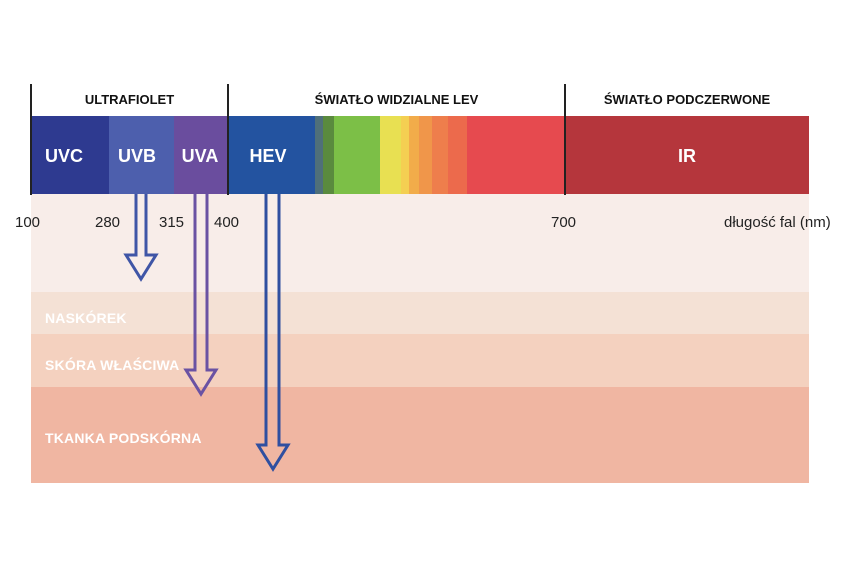 This screenshot has height=567, width=850. What do you see at coordinates (28, 222) in the screenshot?
I see `tick-100: 100` at bounding box center [28, 222].